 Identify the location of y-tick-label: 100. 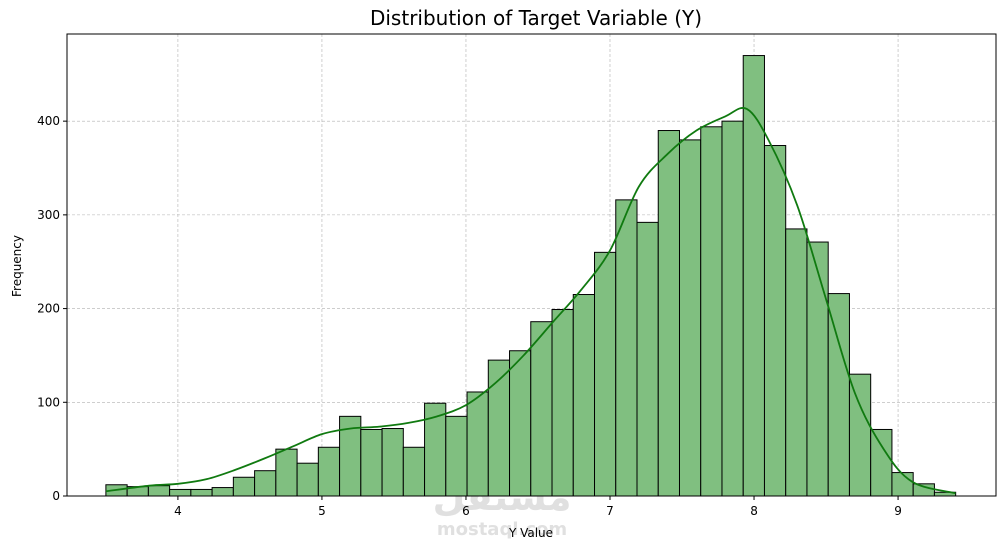
(48, 402).